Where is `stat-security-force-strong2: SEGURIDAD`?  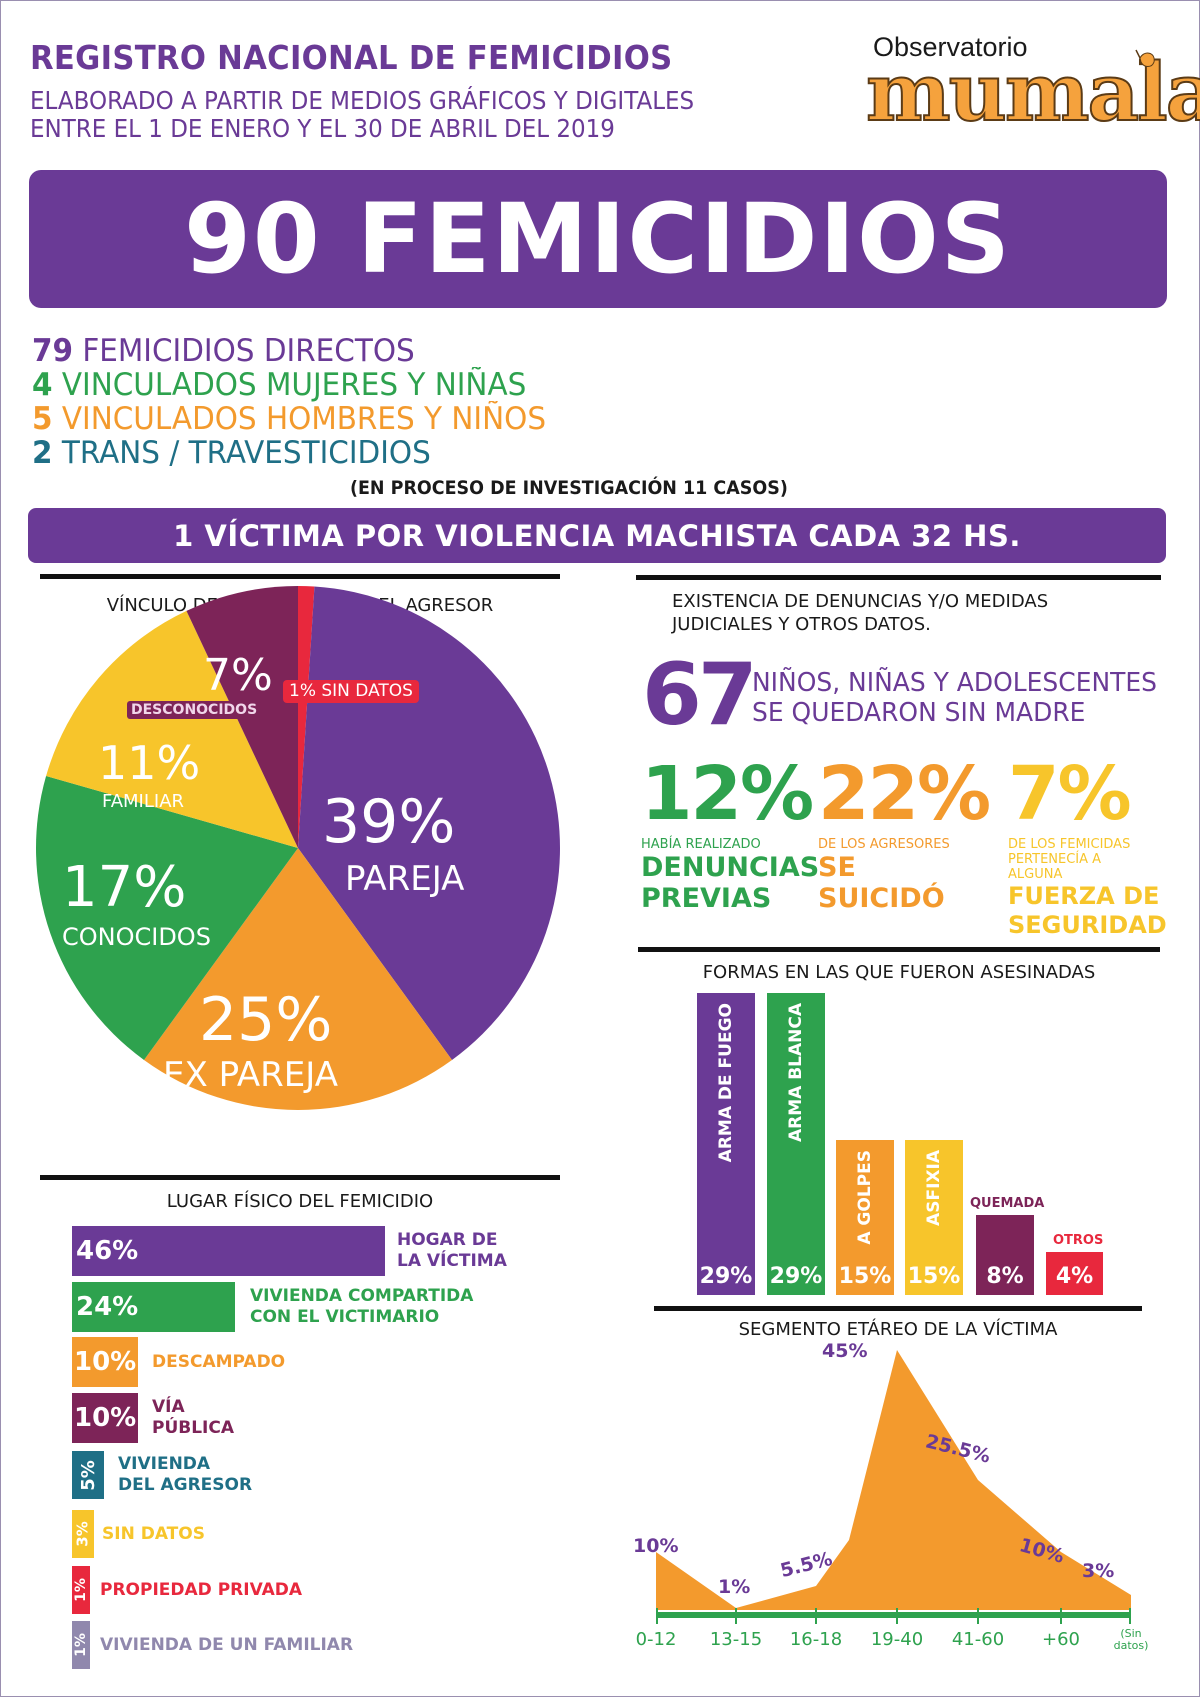 stat-security-force-strong2: SEGURIDAD is located at coordinates (1087, 925).